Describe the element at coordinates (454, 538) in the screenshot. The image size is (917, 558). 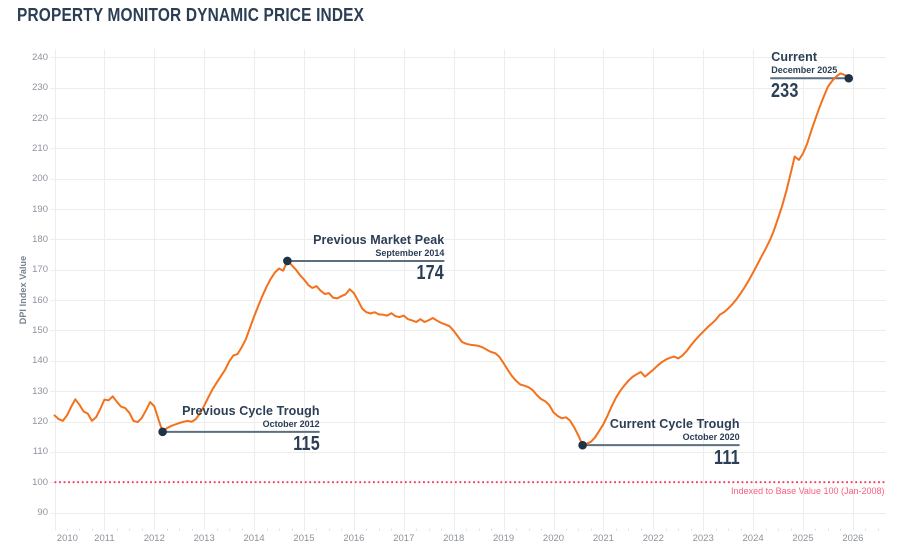
I see `x-tick-label: 2018` at that location.